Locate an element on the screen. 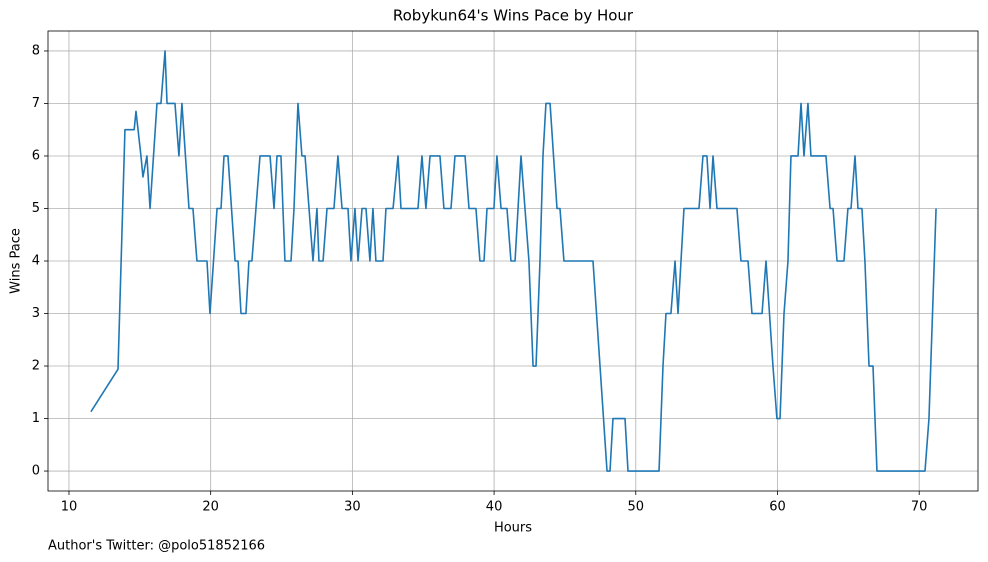 The image size is (988, 562). y-tick-label: 3 is located at coordinates (36, 313).